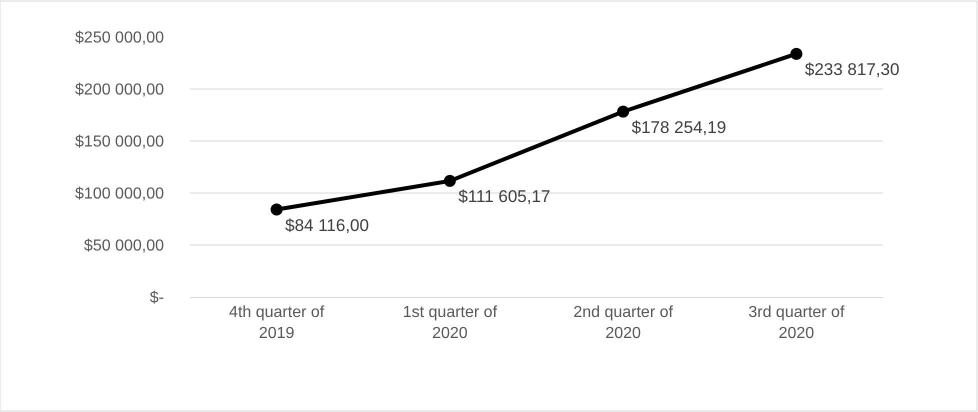 The height and width of the screenshot is (412, 978). Describe the element at coordinates (450, 323) in the screenshot. I see `x-tick-label: 1st quarter of 2020` at that location.